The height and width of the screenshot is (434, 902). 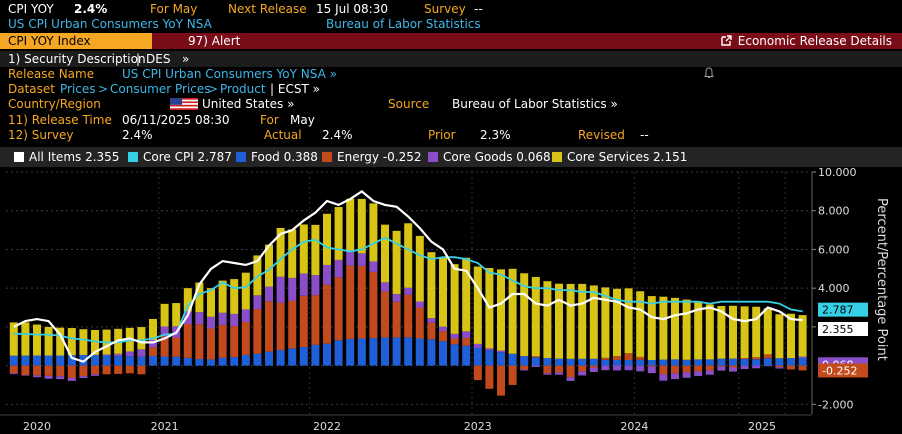 I want to click on index-tab: CPI YOY Index, so click(x=76, y=41).